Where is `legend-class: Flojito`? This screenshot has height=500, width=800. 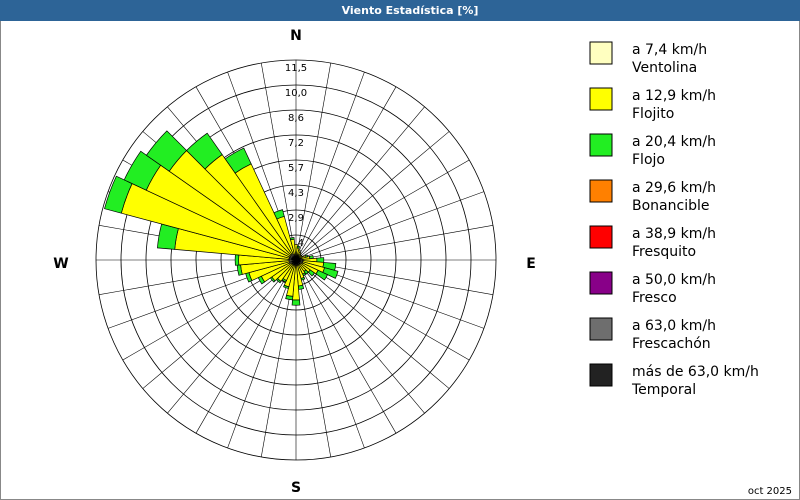 legend-class: Flojito is located at coordinates (653, 114).